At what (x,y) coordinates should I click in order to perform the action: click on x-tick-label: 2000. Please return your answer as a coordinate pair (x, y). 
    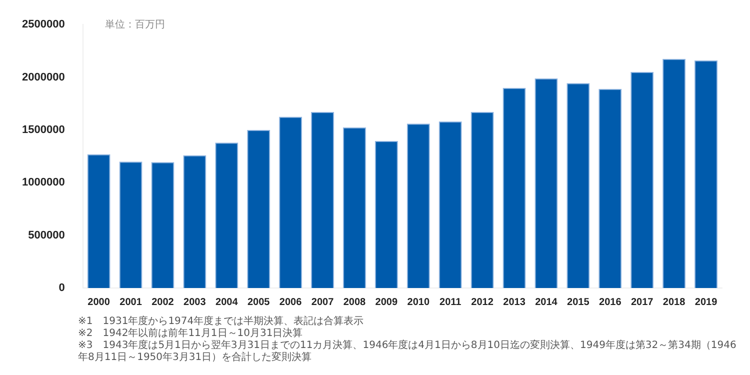
    Looking at the image, I should click on (99, 302).